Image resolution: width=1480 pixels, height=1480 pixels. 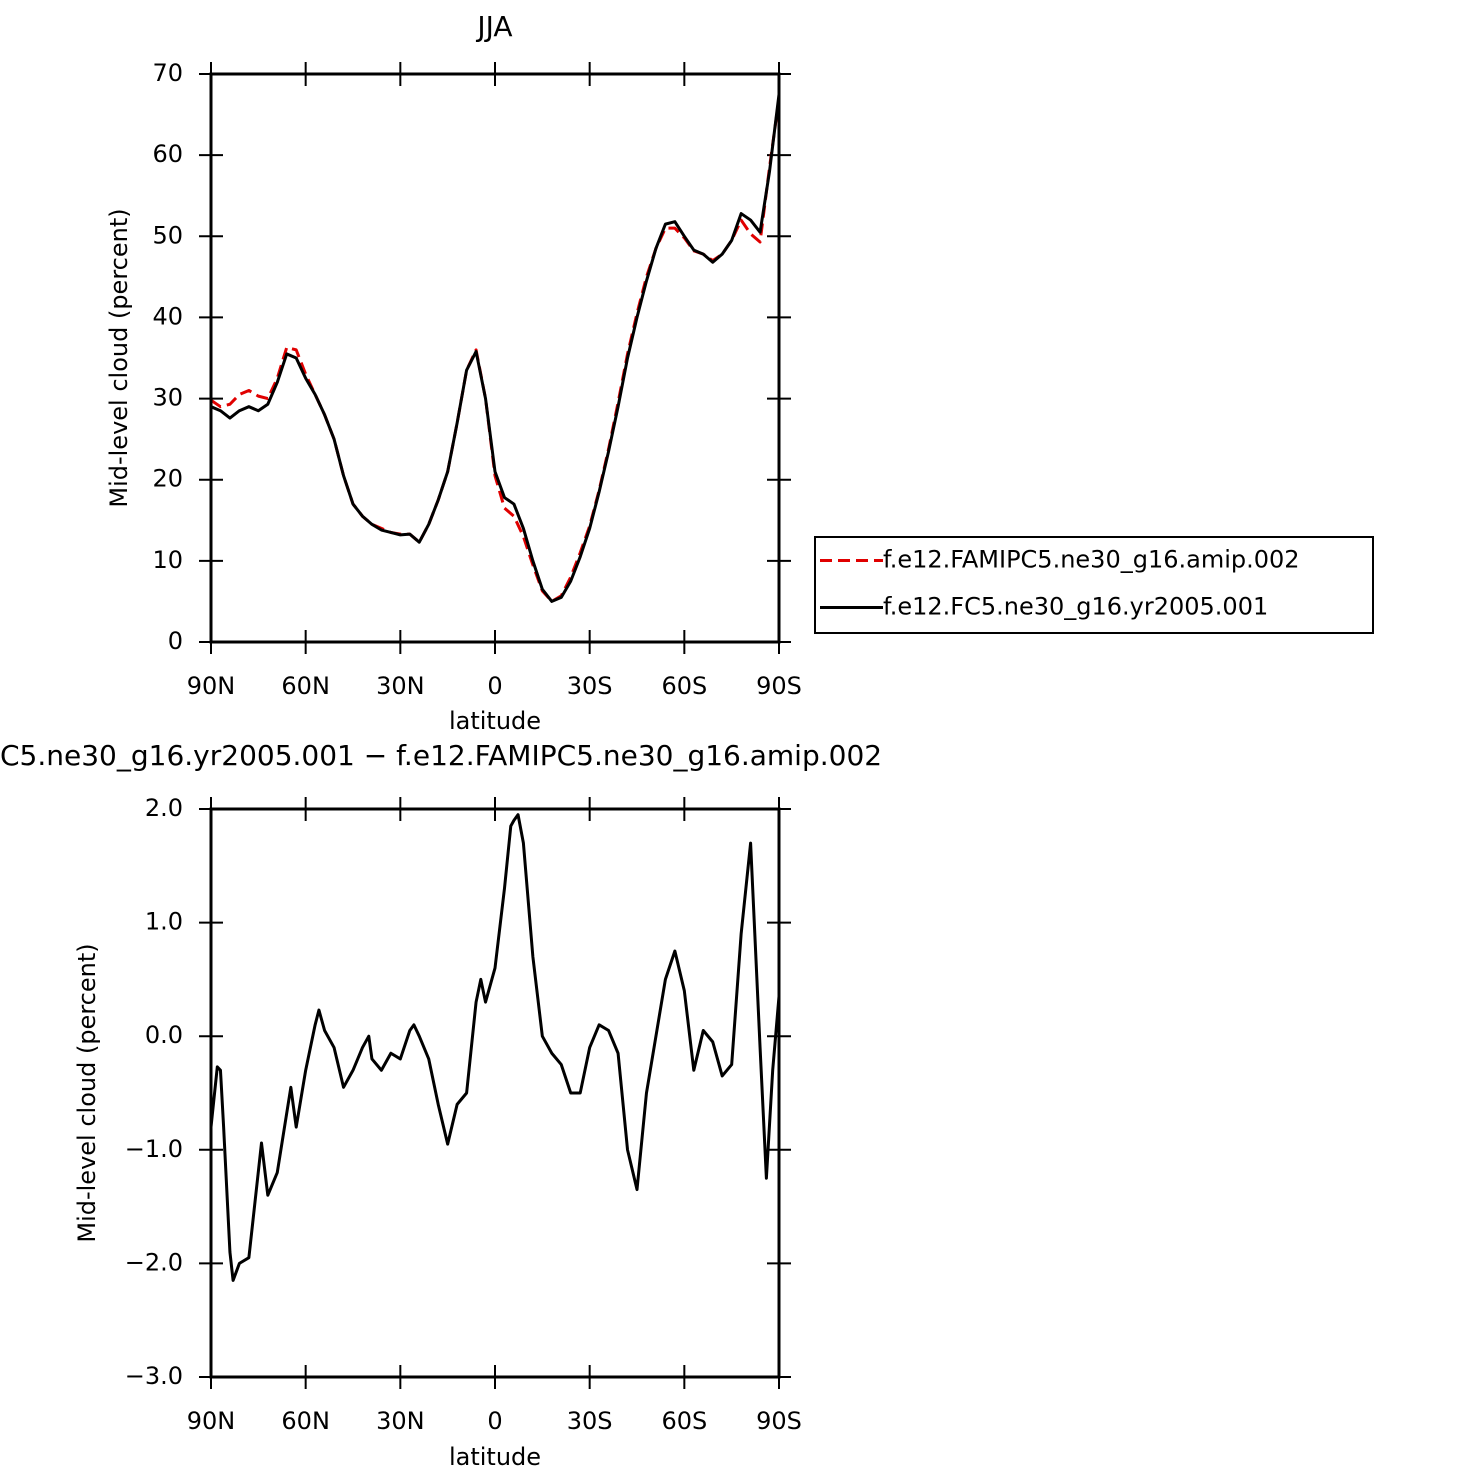 What do you see at coordinates (164, 808) in the screenshot?
I see `y-tick-label: 2.0` at bounding box center [164, 808].